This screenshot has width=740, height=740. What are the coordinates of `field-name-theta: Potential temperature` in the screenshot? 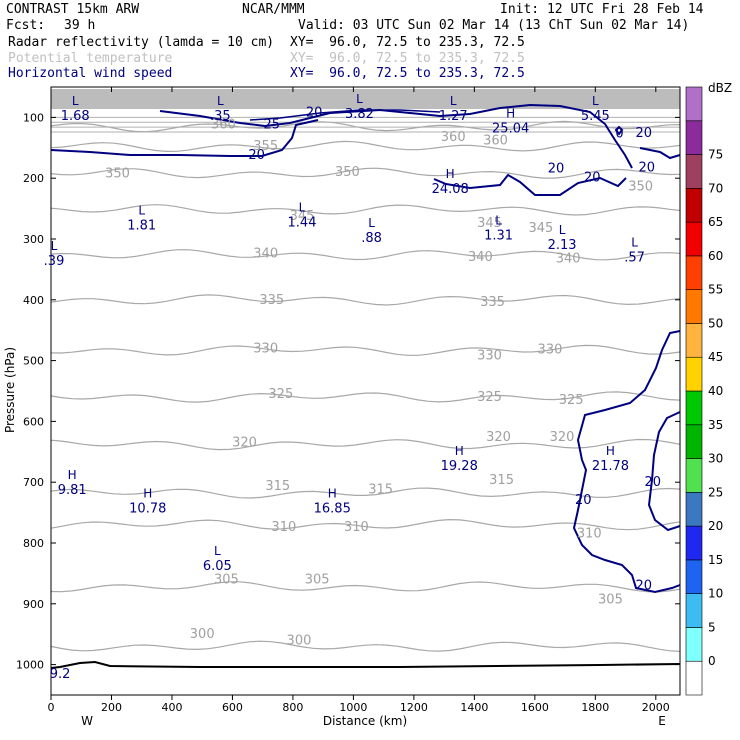 It's located at (90, 58).